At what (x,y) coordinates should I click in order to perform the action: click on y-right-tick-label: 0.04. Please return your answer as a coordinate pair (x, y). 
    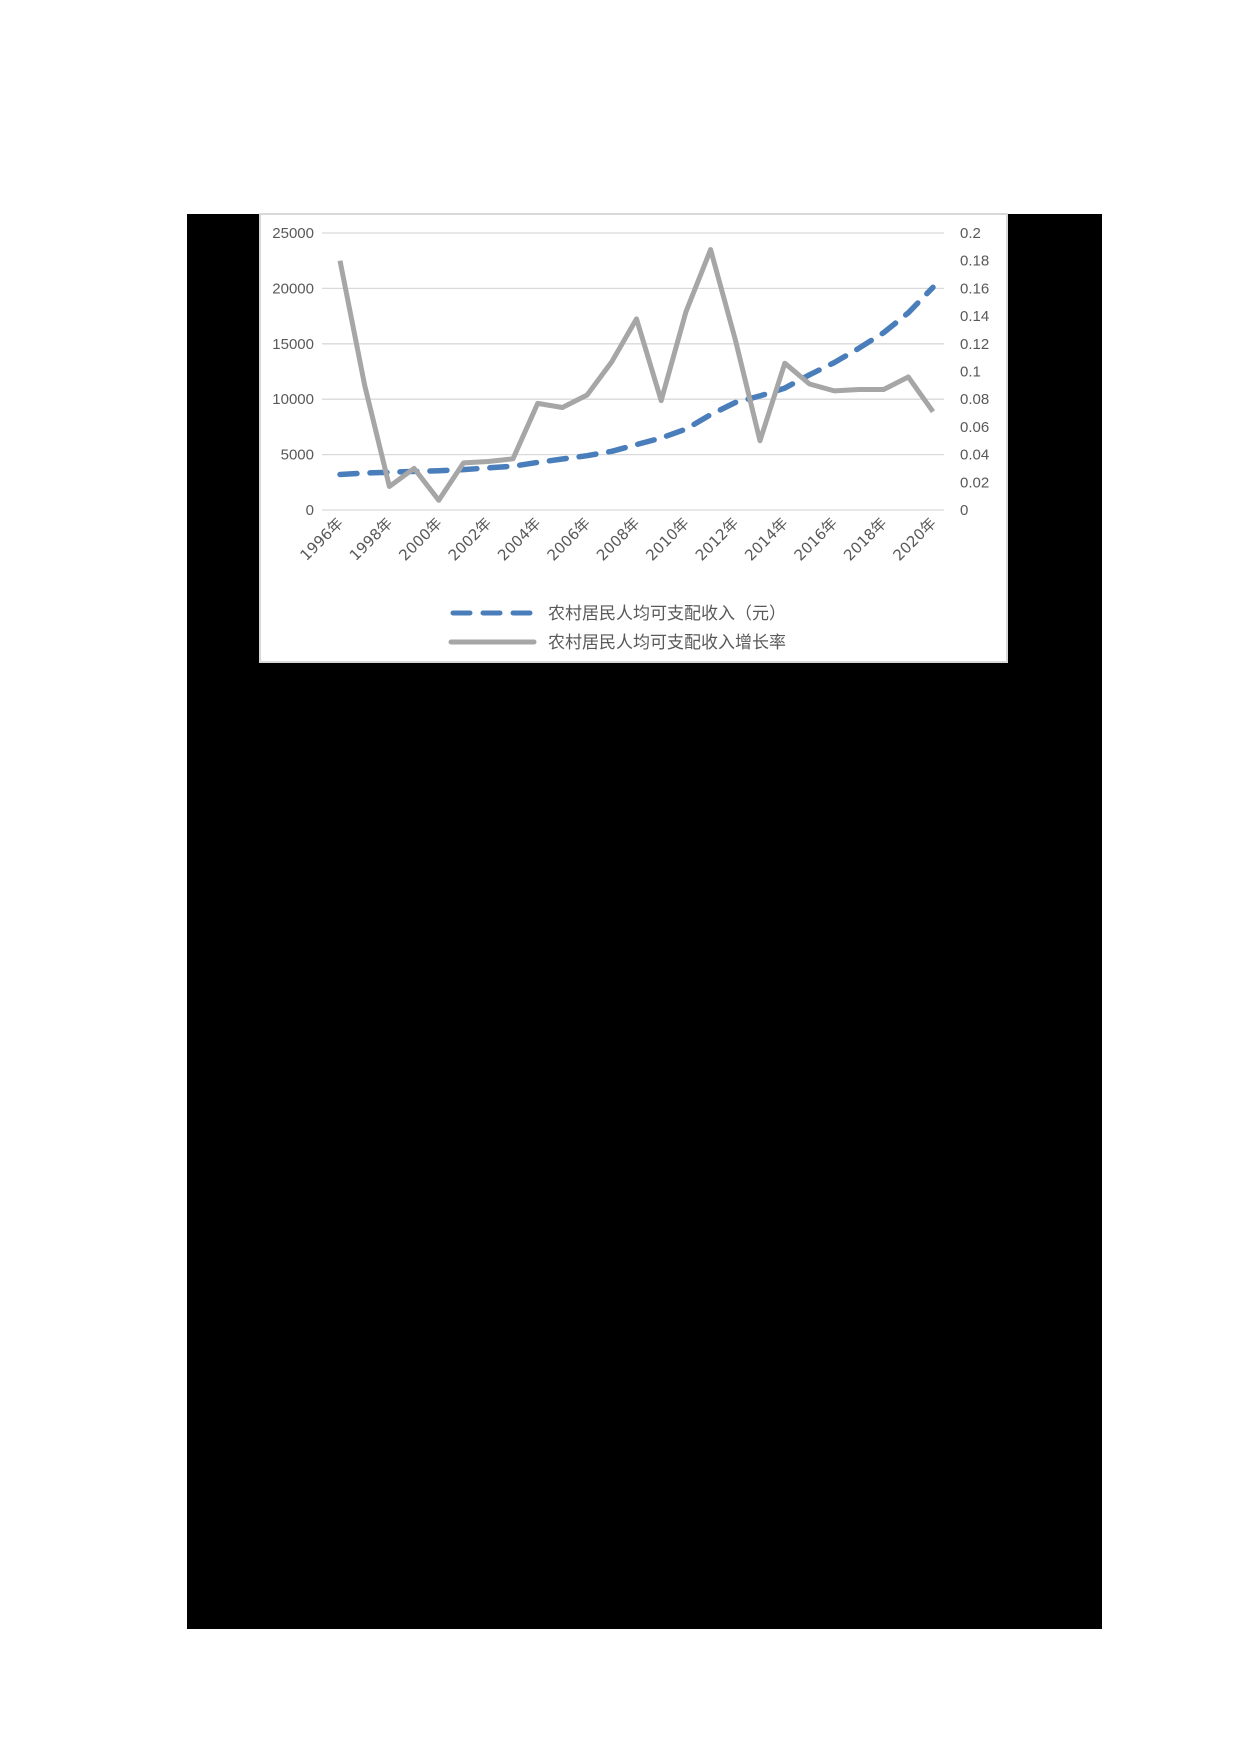
    Looking at the image, I should click on (974, 455).